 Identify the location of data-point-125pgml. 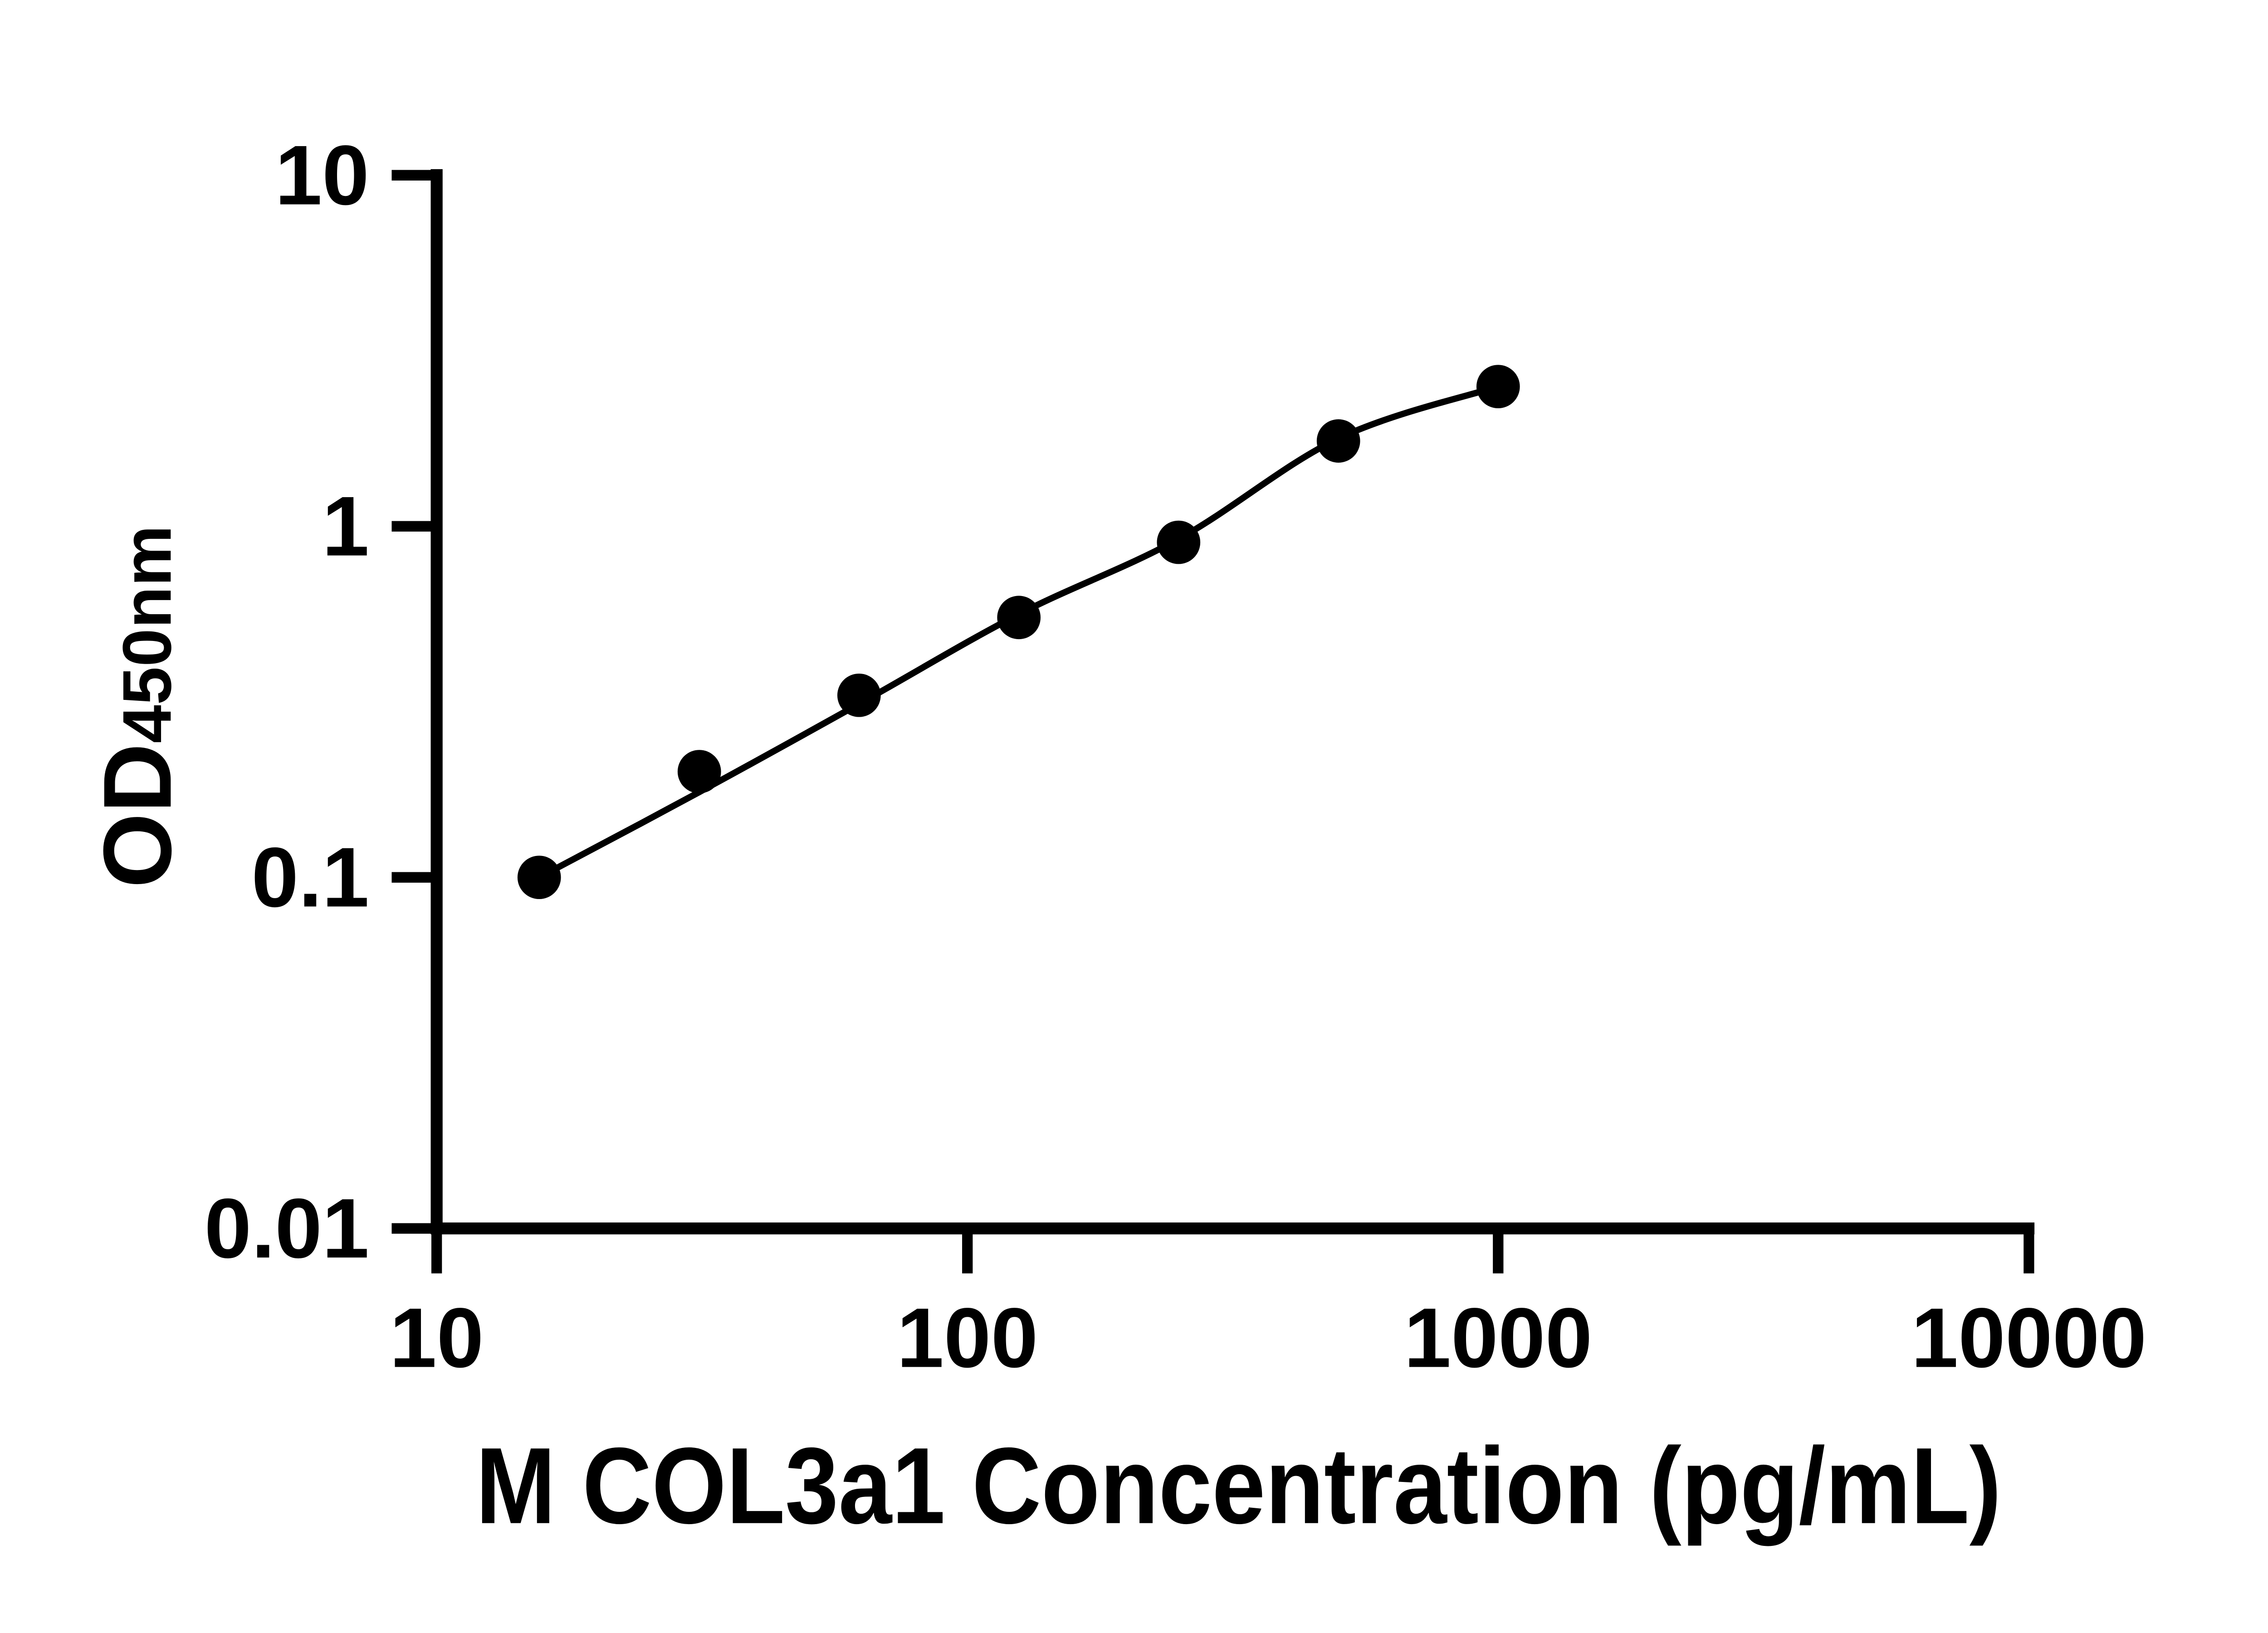
(1019, 618).